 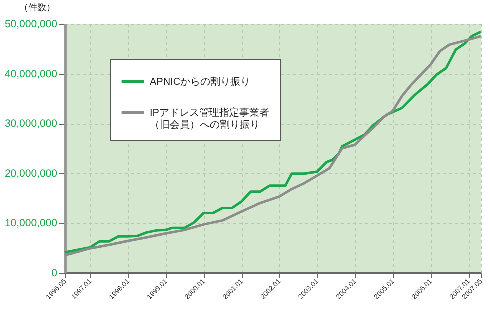 I want to click on legend-label: APNICからの割り振り, so click(x=200, y=82).